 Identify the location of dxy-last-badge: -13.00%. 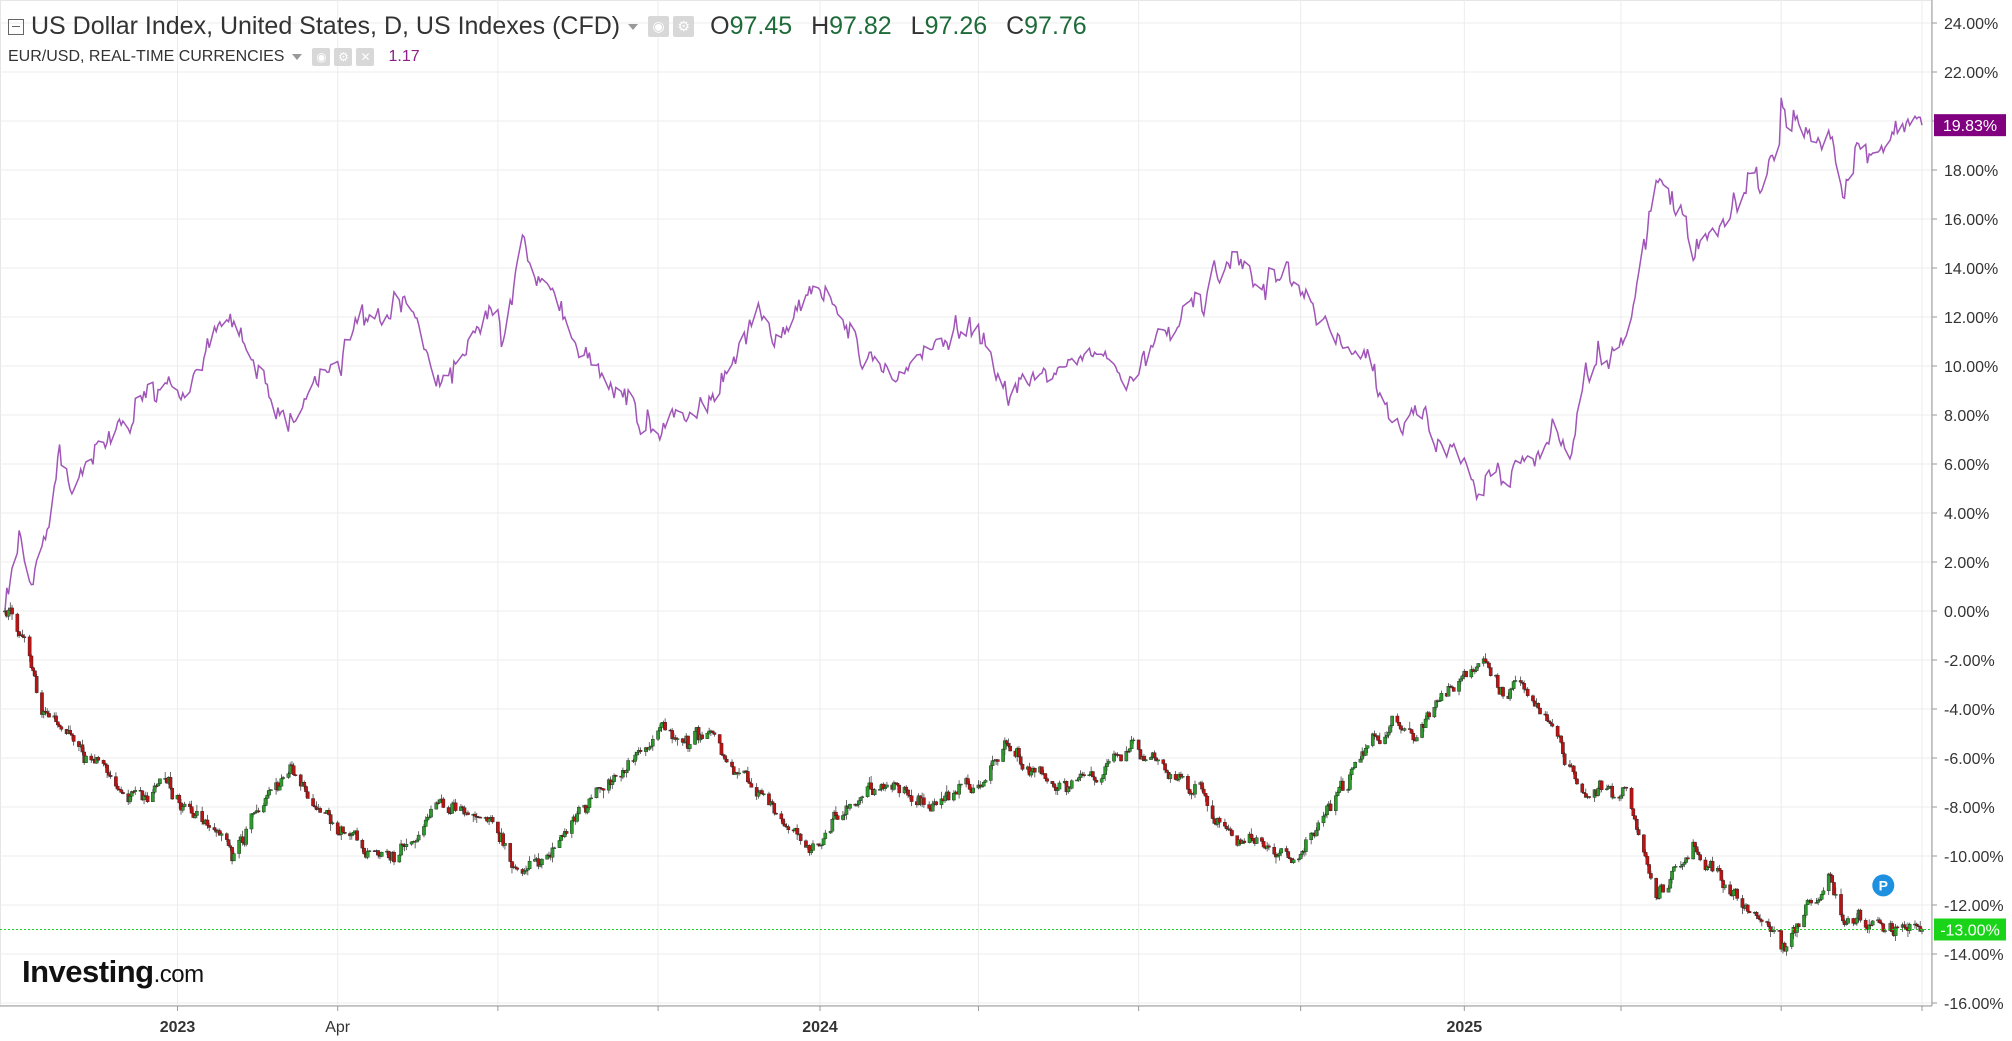
(1970, 931).